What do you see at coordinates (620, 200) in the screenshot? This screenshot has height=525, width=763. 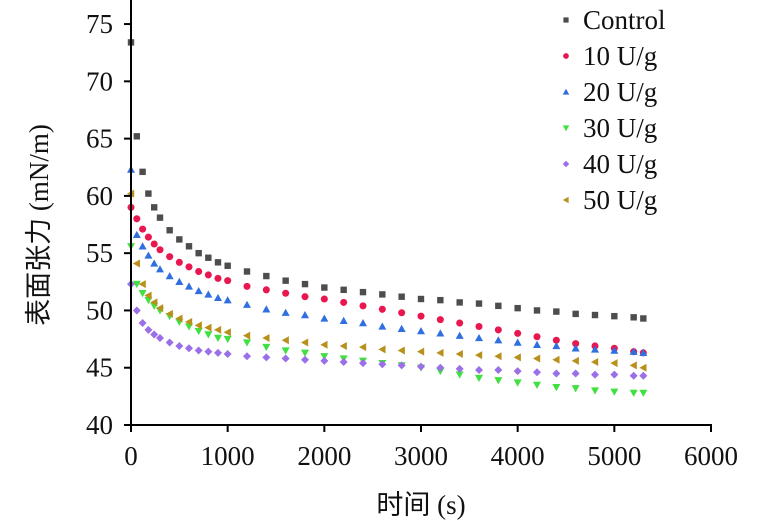 I see `legend-label: 50 U/g` at bounding box center [620, 200].